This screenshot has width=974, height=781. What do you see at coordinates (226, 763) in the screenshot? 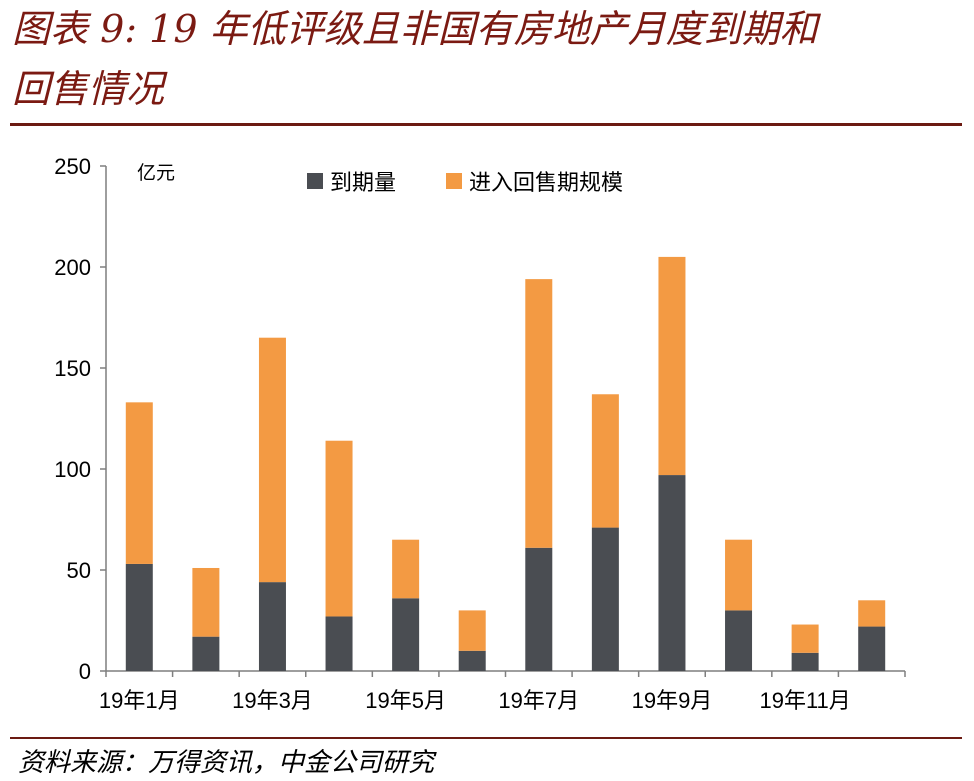
I see `source-note: 资料来源：万得资讯，中金公司研究` at bounding box center [226, 763].